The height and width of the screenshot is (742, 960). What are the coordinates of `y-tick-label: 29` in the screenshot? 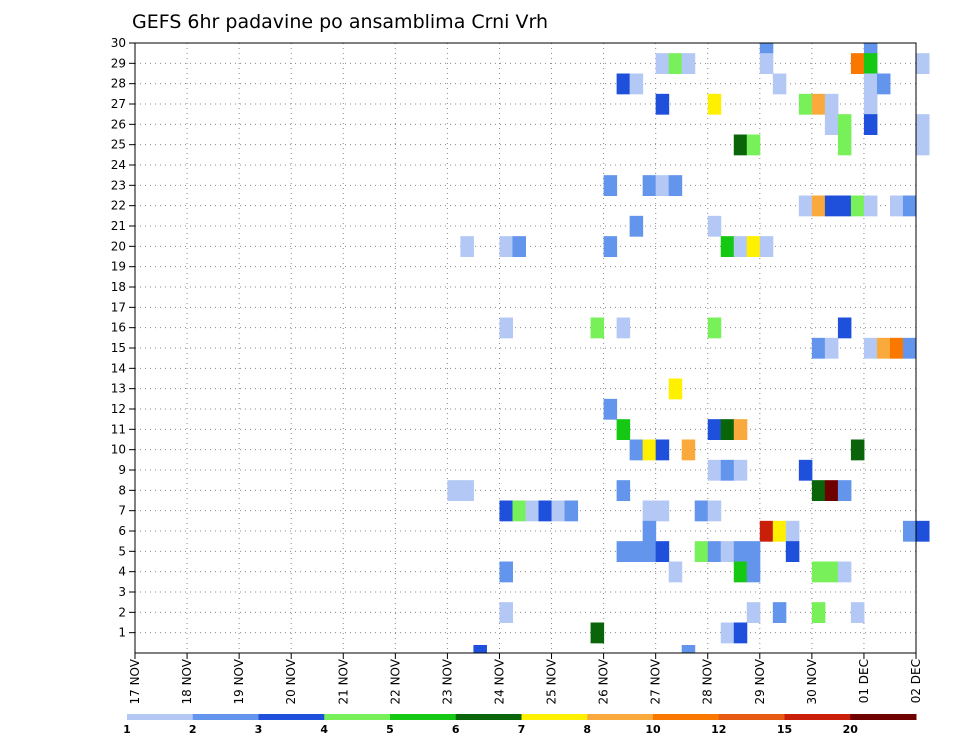 It's located at (118, 63).